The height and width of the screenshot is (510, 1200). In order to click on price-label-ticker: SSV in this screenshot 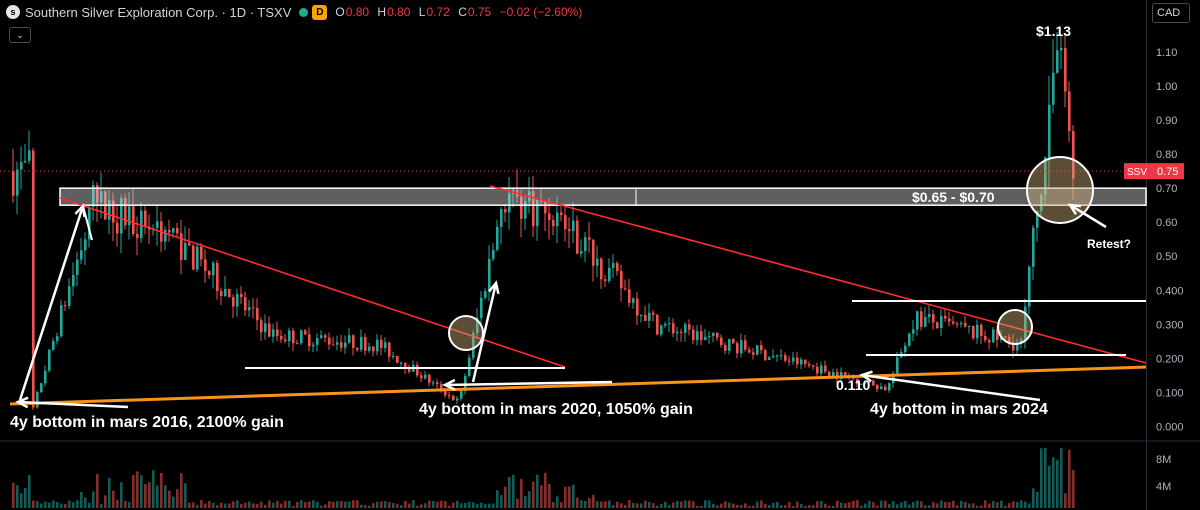, I will do `click(1137, 172)`.